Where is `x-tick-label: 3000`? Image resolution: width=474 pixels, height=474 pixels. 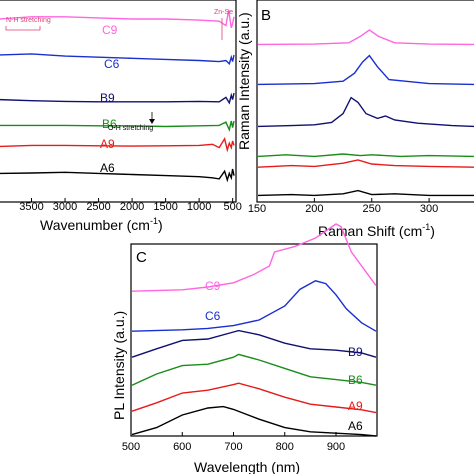 x-tick-label: 3000 is located at coordinates (65, 207).